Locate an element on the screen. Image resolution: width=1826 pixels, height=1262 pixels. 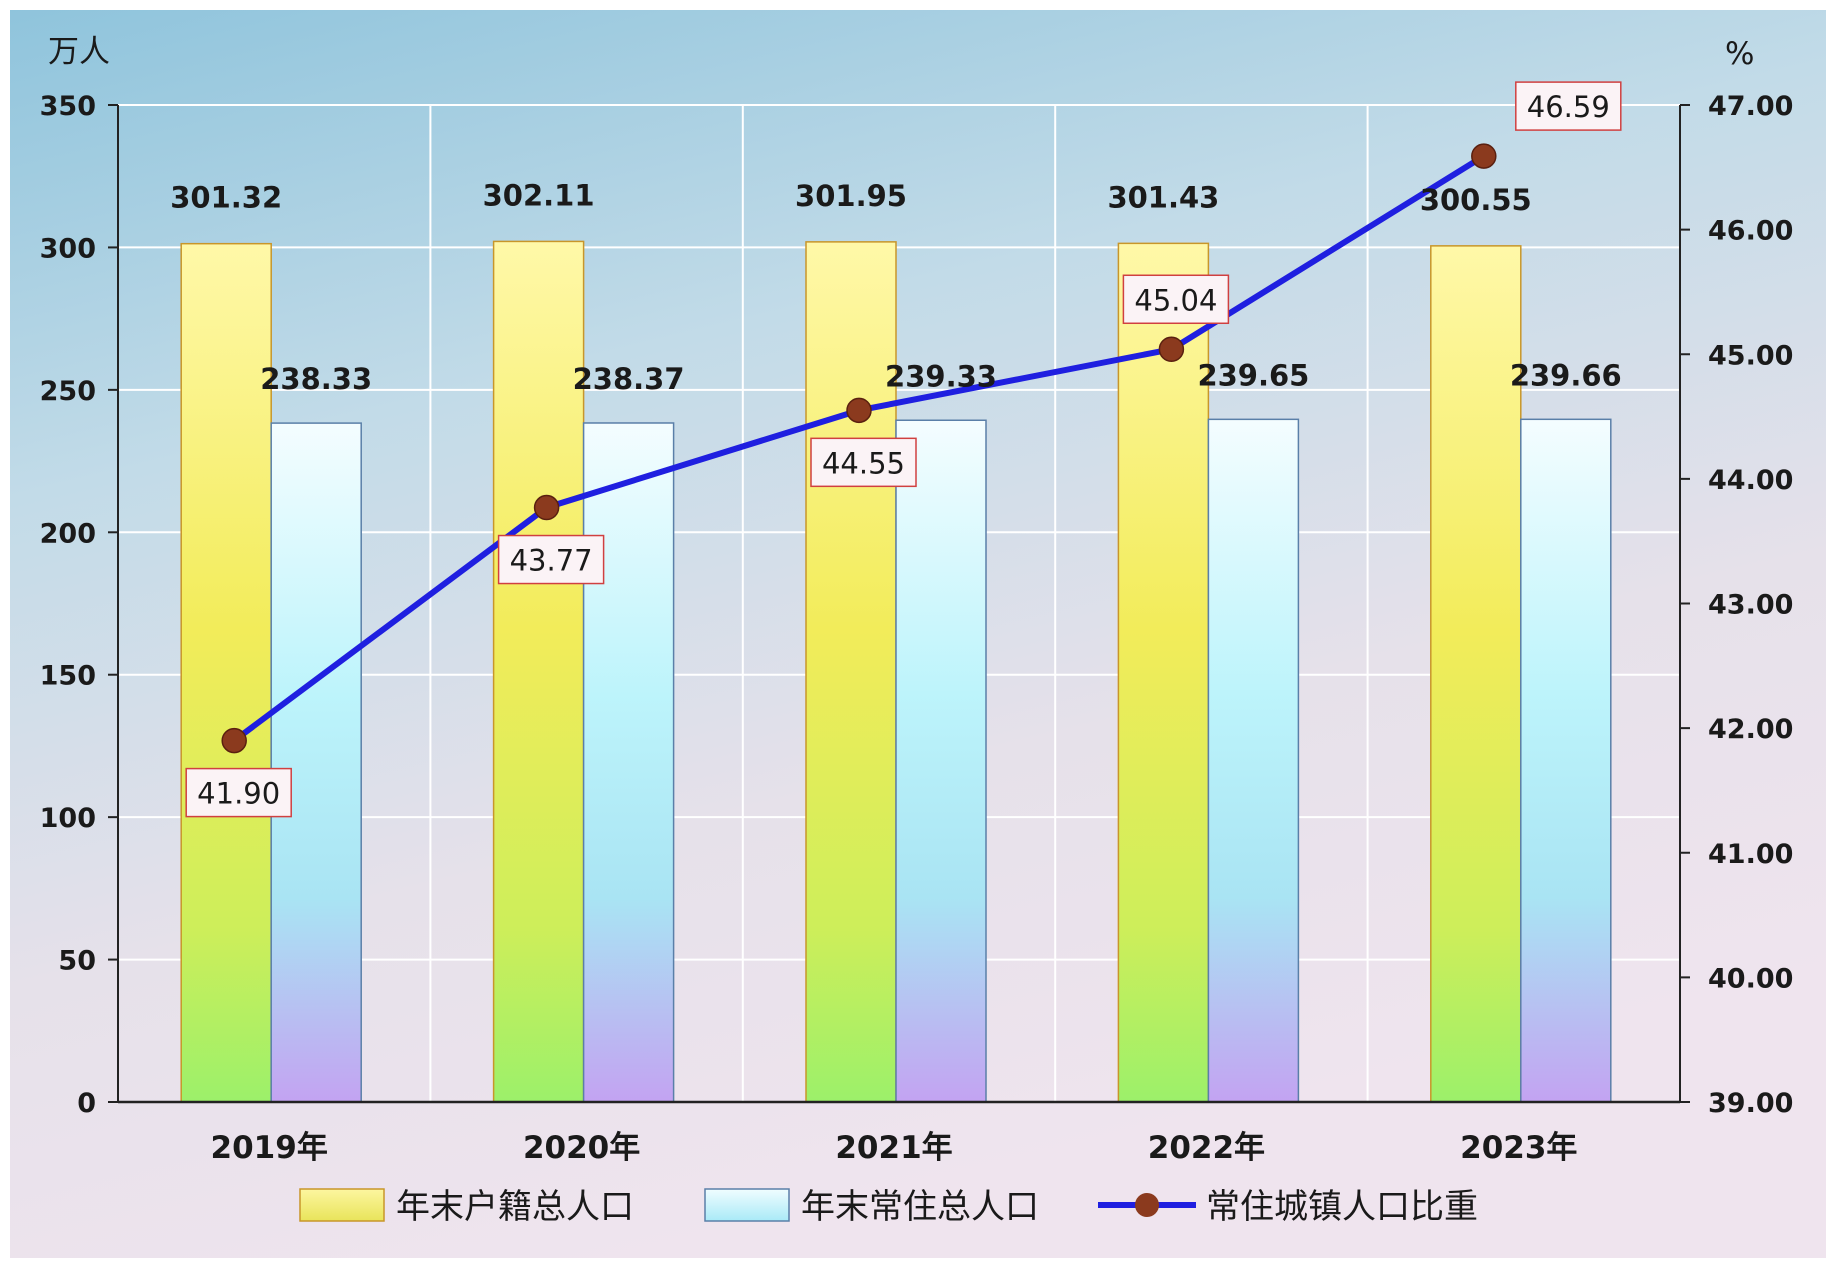
legend-label-resident: 年末常住总人口 is located at coordinates (920, 1207).